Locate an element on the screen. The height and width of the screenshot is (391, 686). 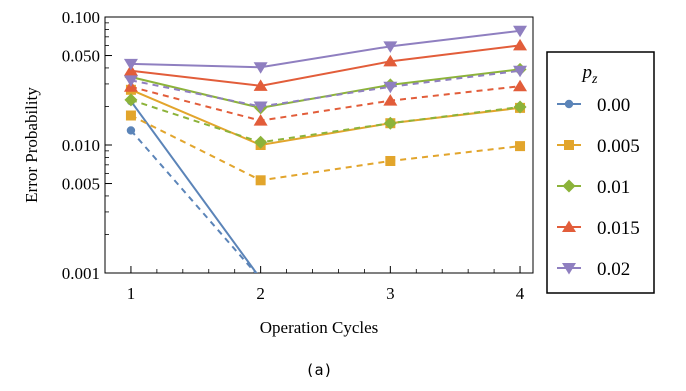
series-dashed-0.005 is located at coordinates (325, 148).